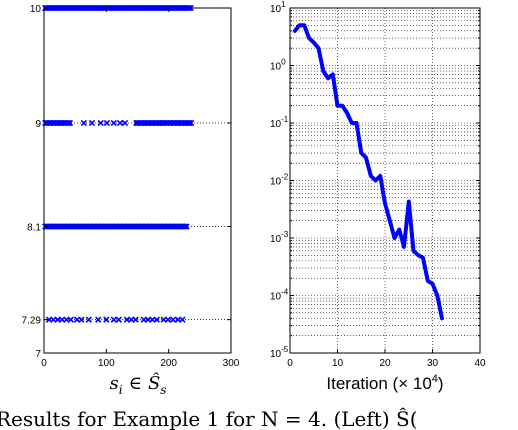 This screenshot has height=430, width=518. What do you see at coordinates (384, 383) in the screenshot?
I see `right-x-axis-label: Iteration (× 104)` at bounding box center [384, 383].